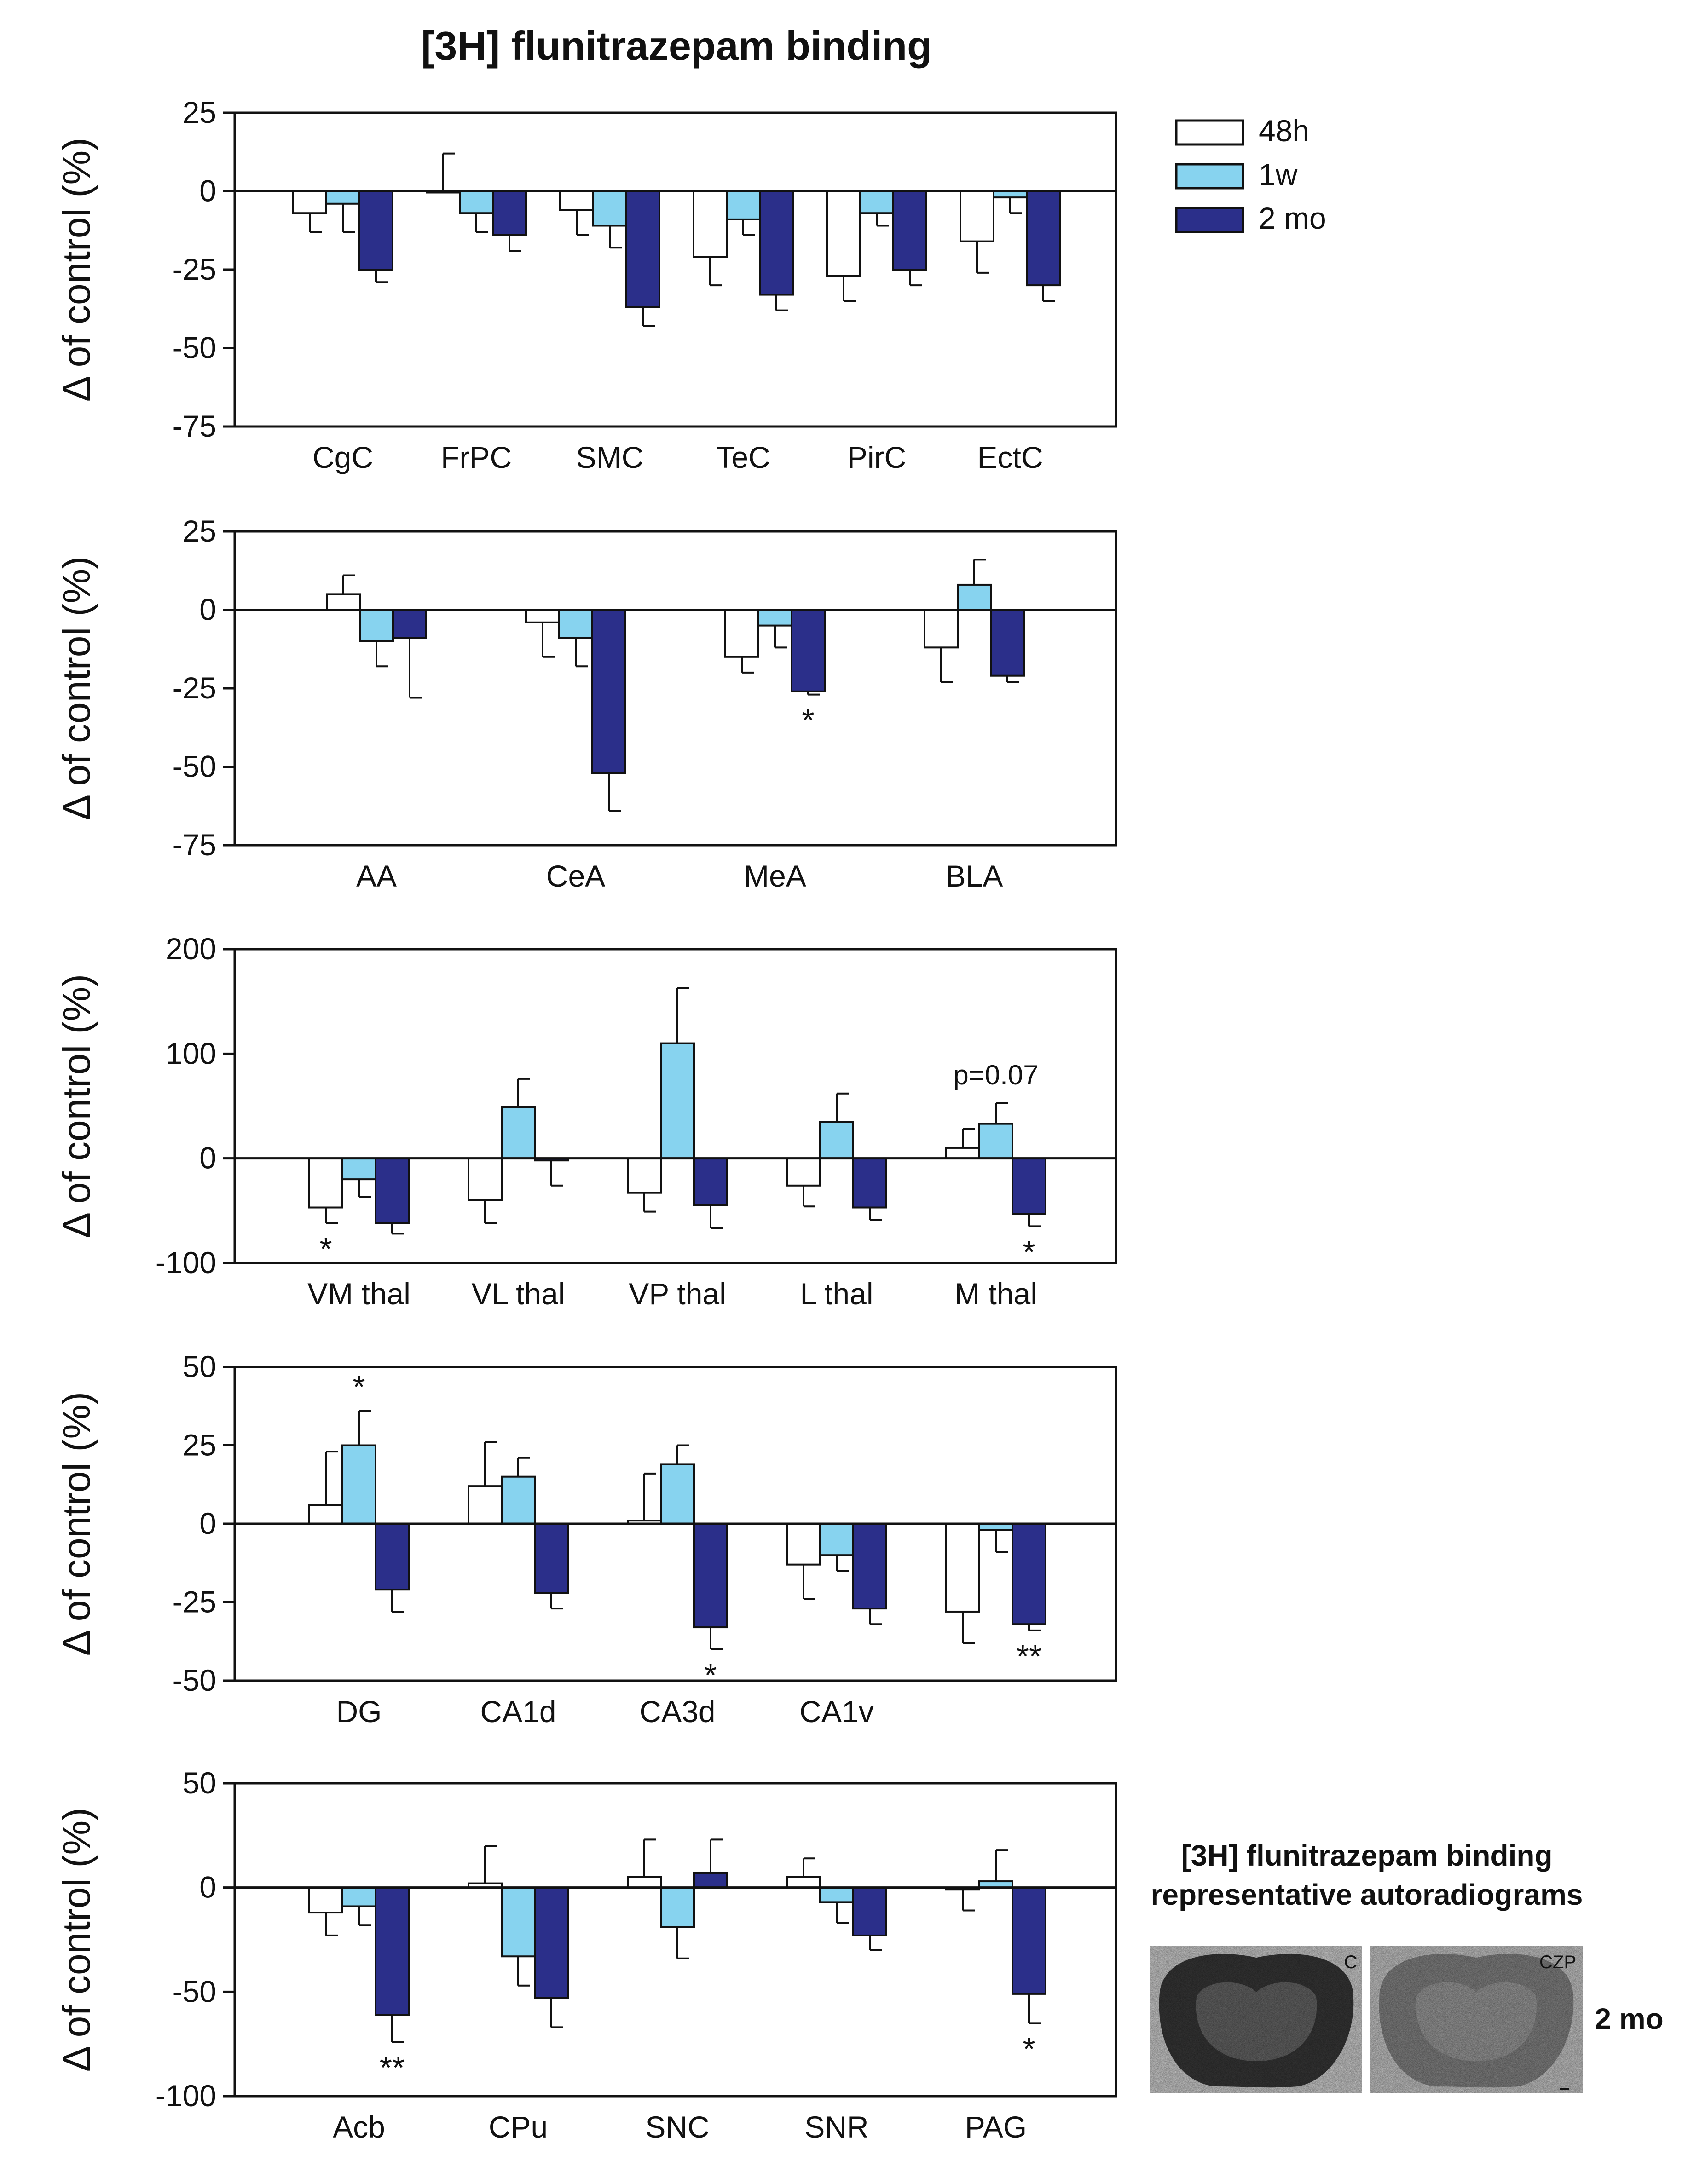  I want to click on category-label-mea: MeA, so click(775, 876).